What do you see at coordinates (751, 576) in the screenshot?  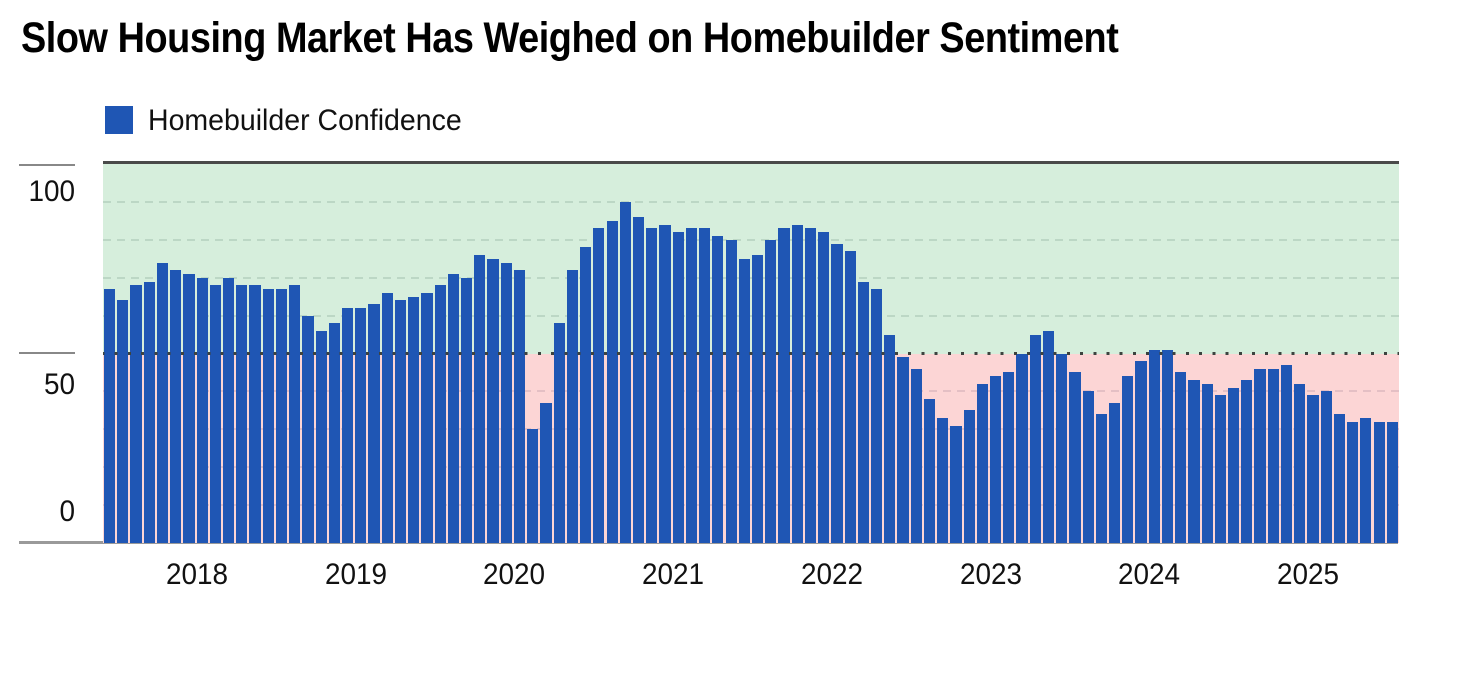 I see `x-axis-labels: 2018 2019 2020 2021 2022 2023 2024 2025` at bounding box center [751, 576].